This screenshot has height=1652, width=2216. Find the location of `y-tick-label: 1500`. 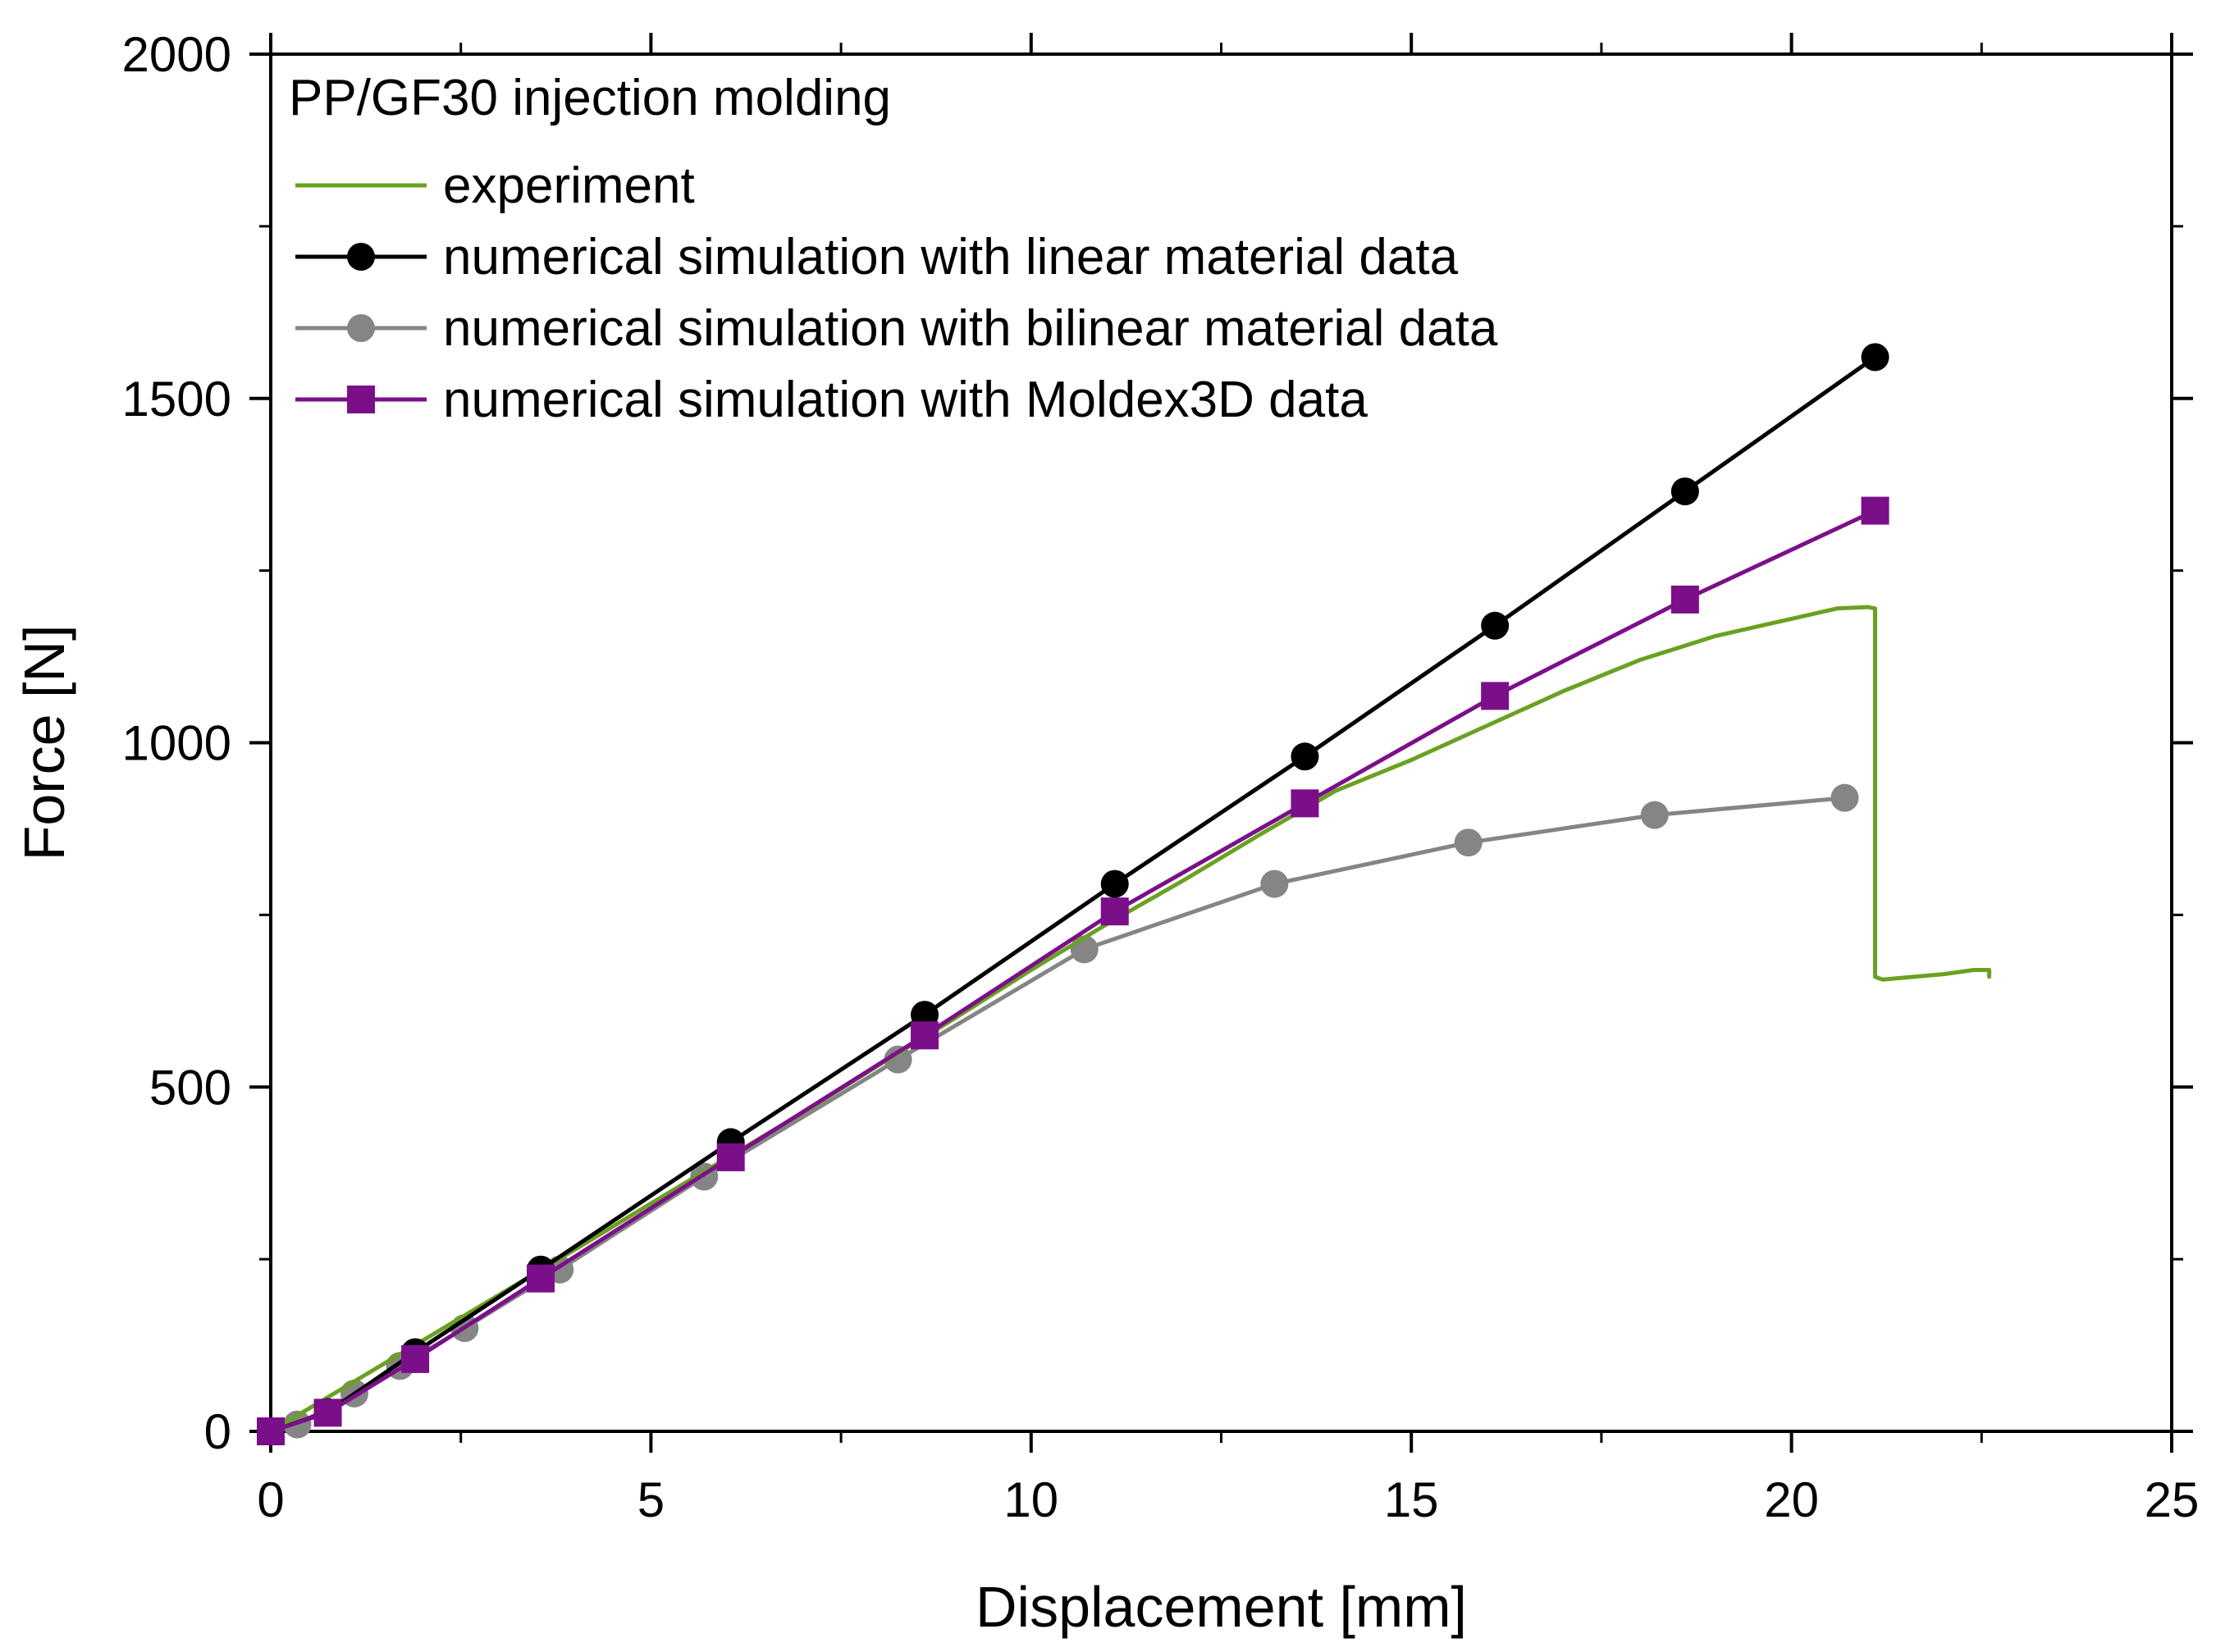

y-tick-label: 1500 is located at coordinates (176, 399).